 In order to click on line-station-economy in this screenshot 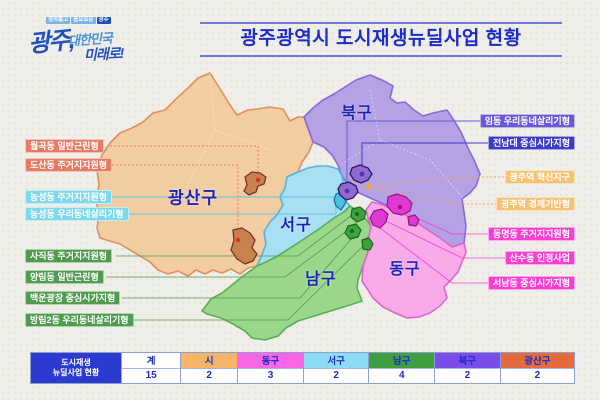, I will do `click(434, 196)`.